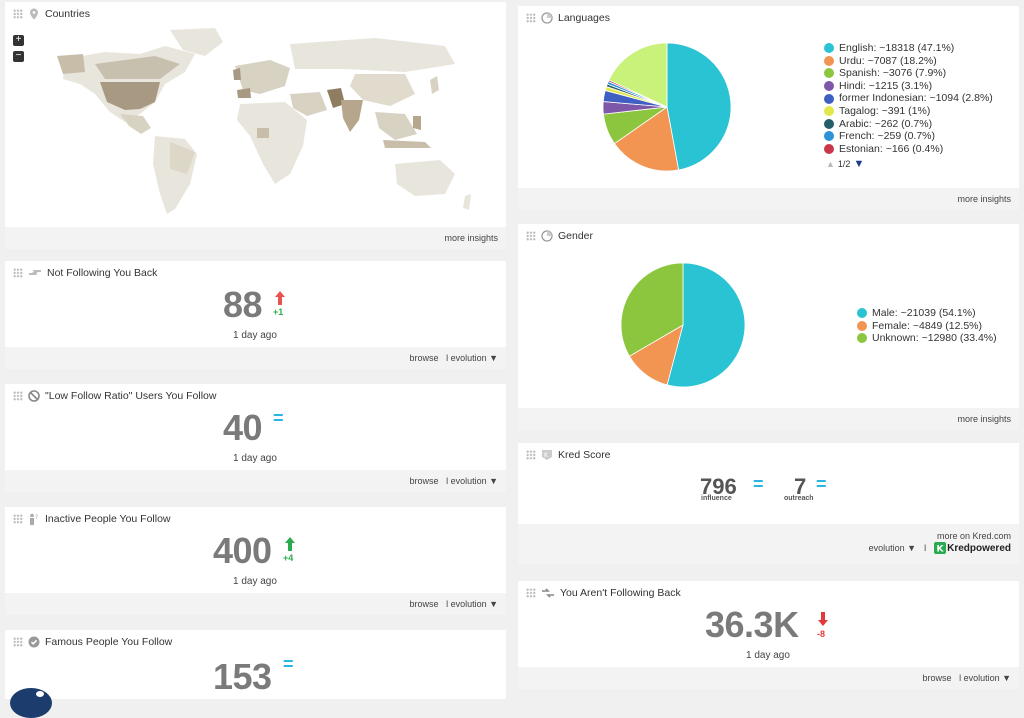 The image size is (1024, 718). I want to click on languages-legend-item: French: ~259 (0.7%), so click(908, 136).